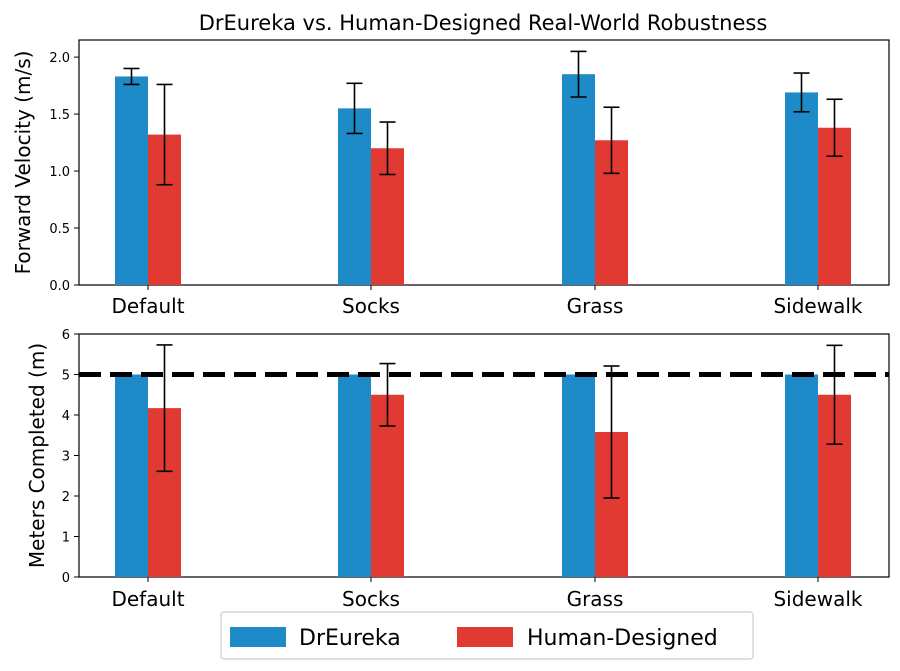 This screenshot has height=671, width=900. I want to click on y-tick-label: 4, so click(66, 416).